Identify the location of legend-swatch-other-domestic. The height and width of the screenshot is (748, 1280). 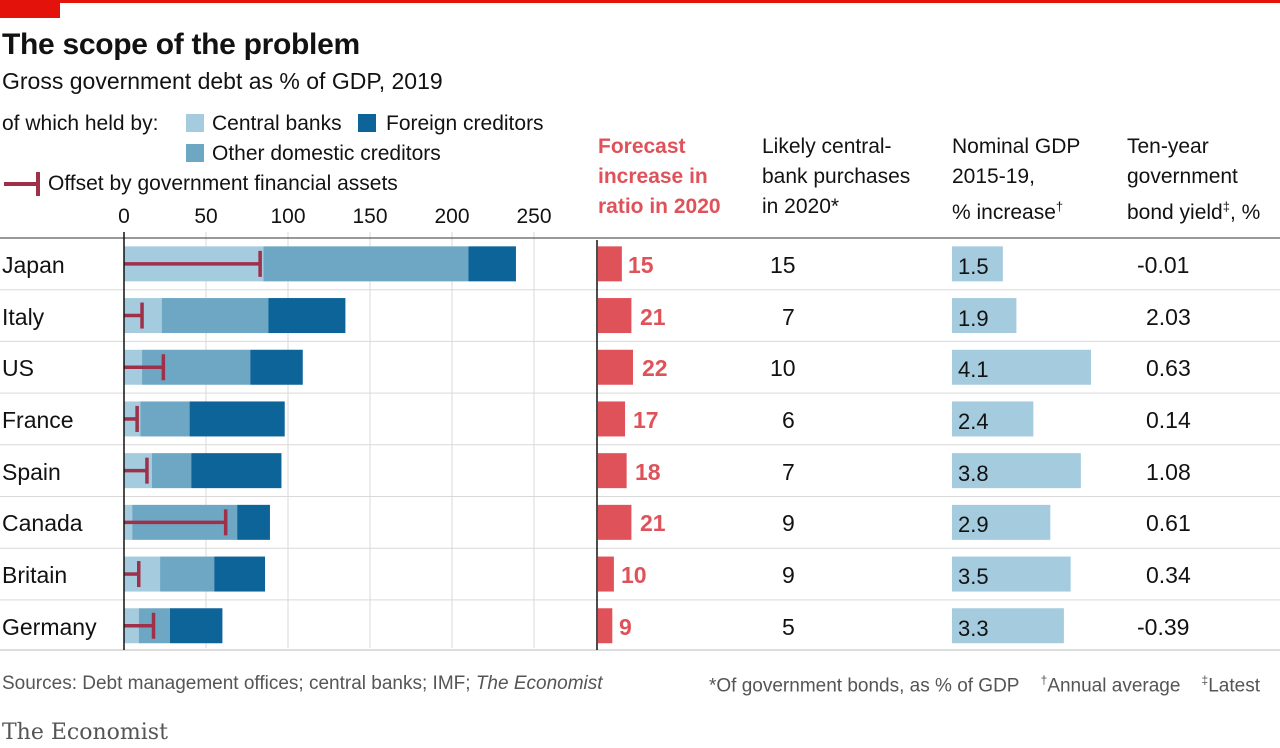
(195, 153).